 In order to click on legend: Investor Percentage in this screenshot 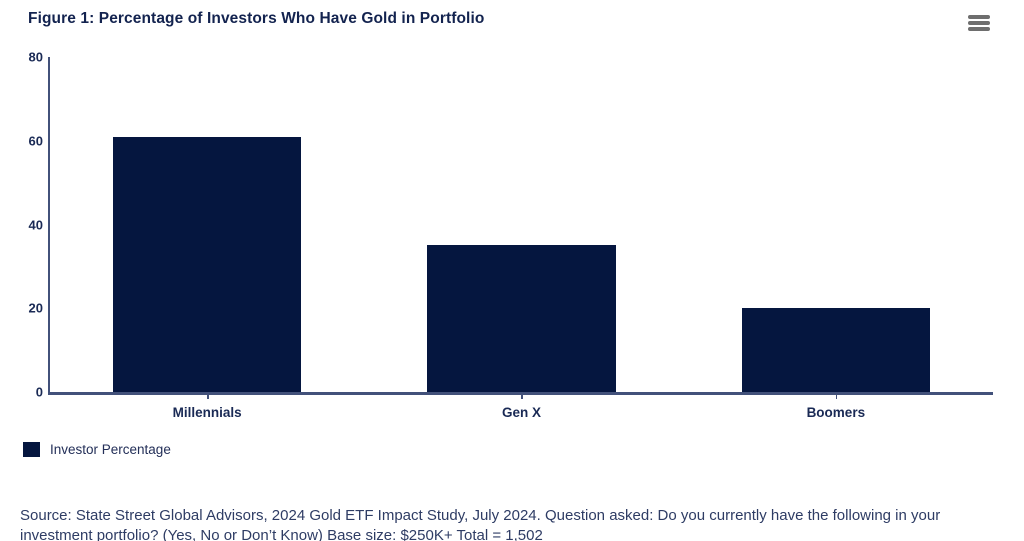, I will do `click(97, 449)`.